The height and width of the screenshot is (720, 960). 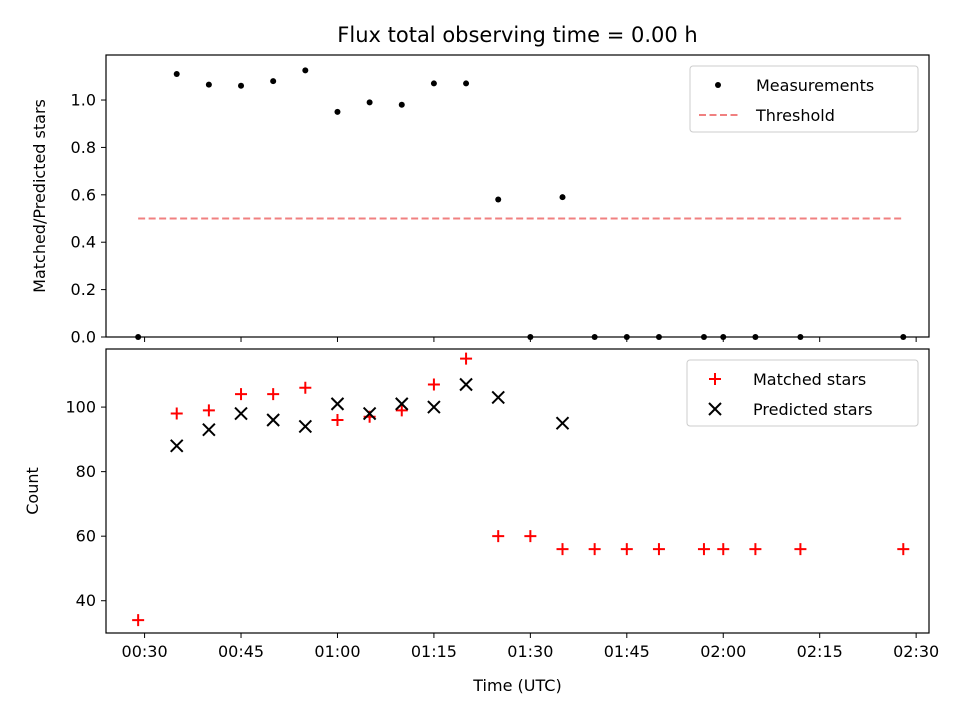 I want to click on y-tick-label: 0.8, so click(x=83, y=147).